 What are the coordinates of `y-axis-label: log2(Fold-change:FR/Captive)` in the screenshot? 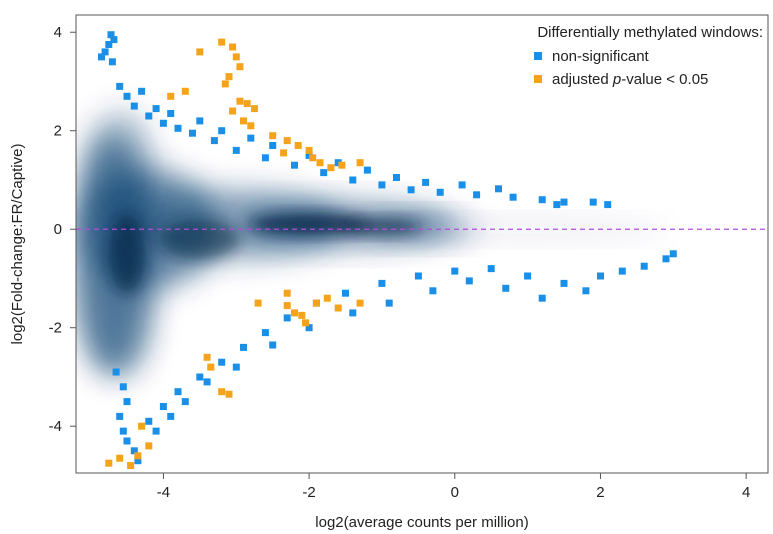 It's located at (17, 244).